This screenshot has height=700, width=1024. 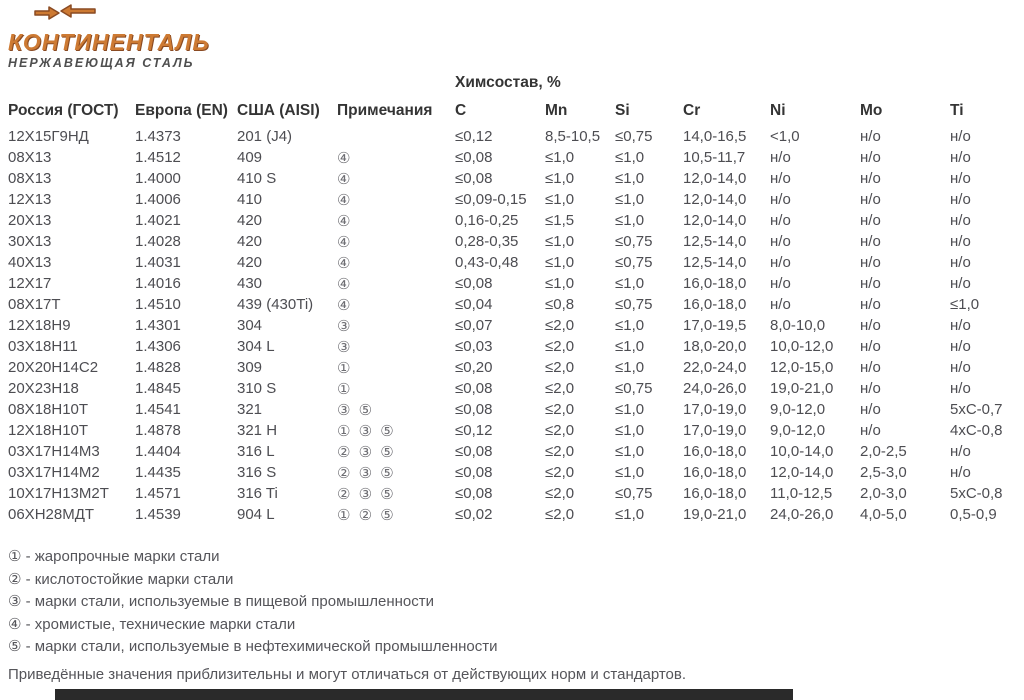 What do you see at coordinates (715, 346) in the screenshot?
I see `table-cell: 18,0-20,0` at bounding box center [715, 346].